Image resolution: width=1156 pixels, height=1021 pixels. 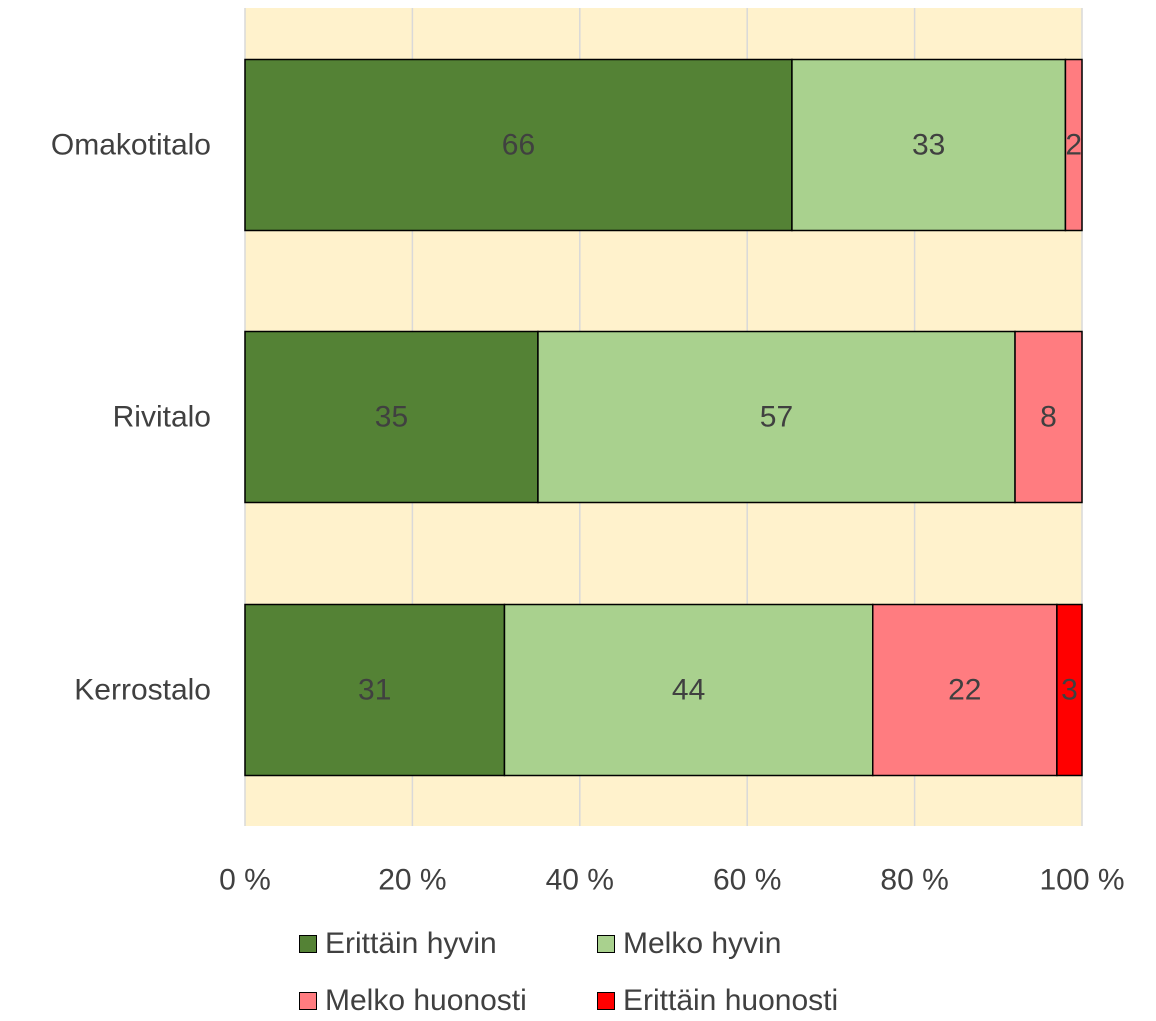 I want to click on data-label: 44, so click(x=688, y=690).